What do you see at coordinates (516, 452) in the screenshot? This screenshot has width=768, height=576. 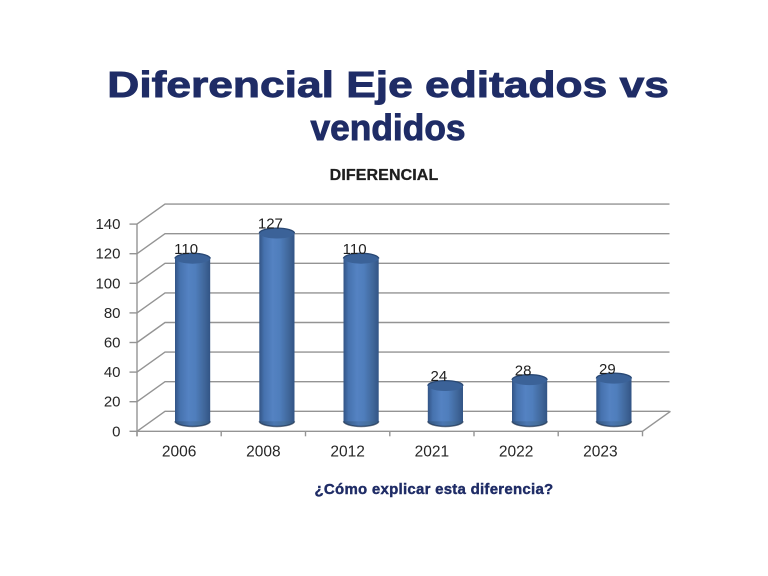 I see `svg-text: 2022` at bounding box center [516, 452].